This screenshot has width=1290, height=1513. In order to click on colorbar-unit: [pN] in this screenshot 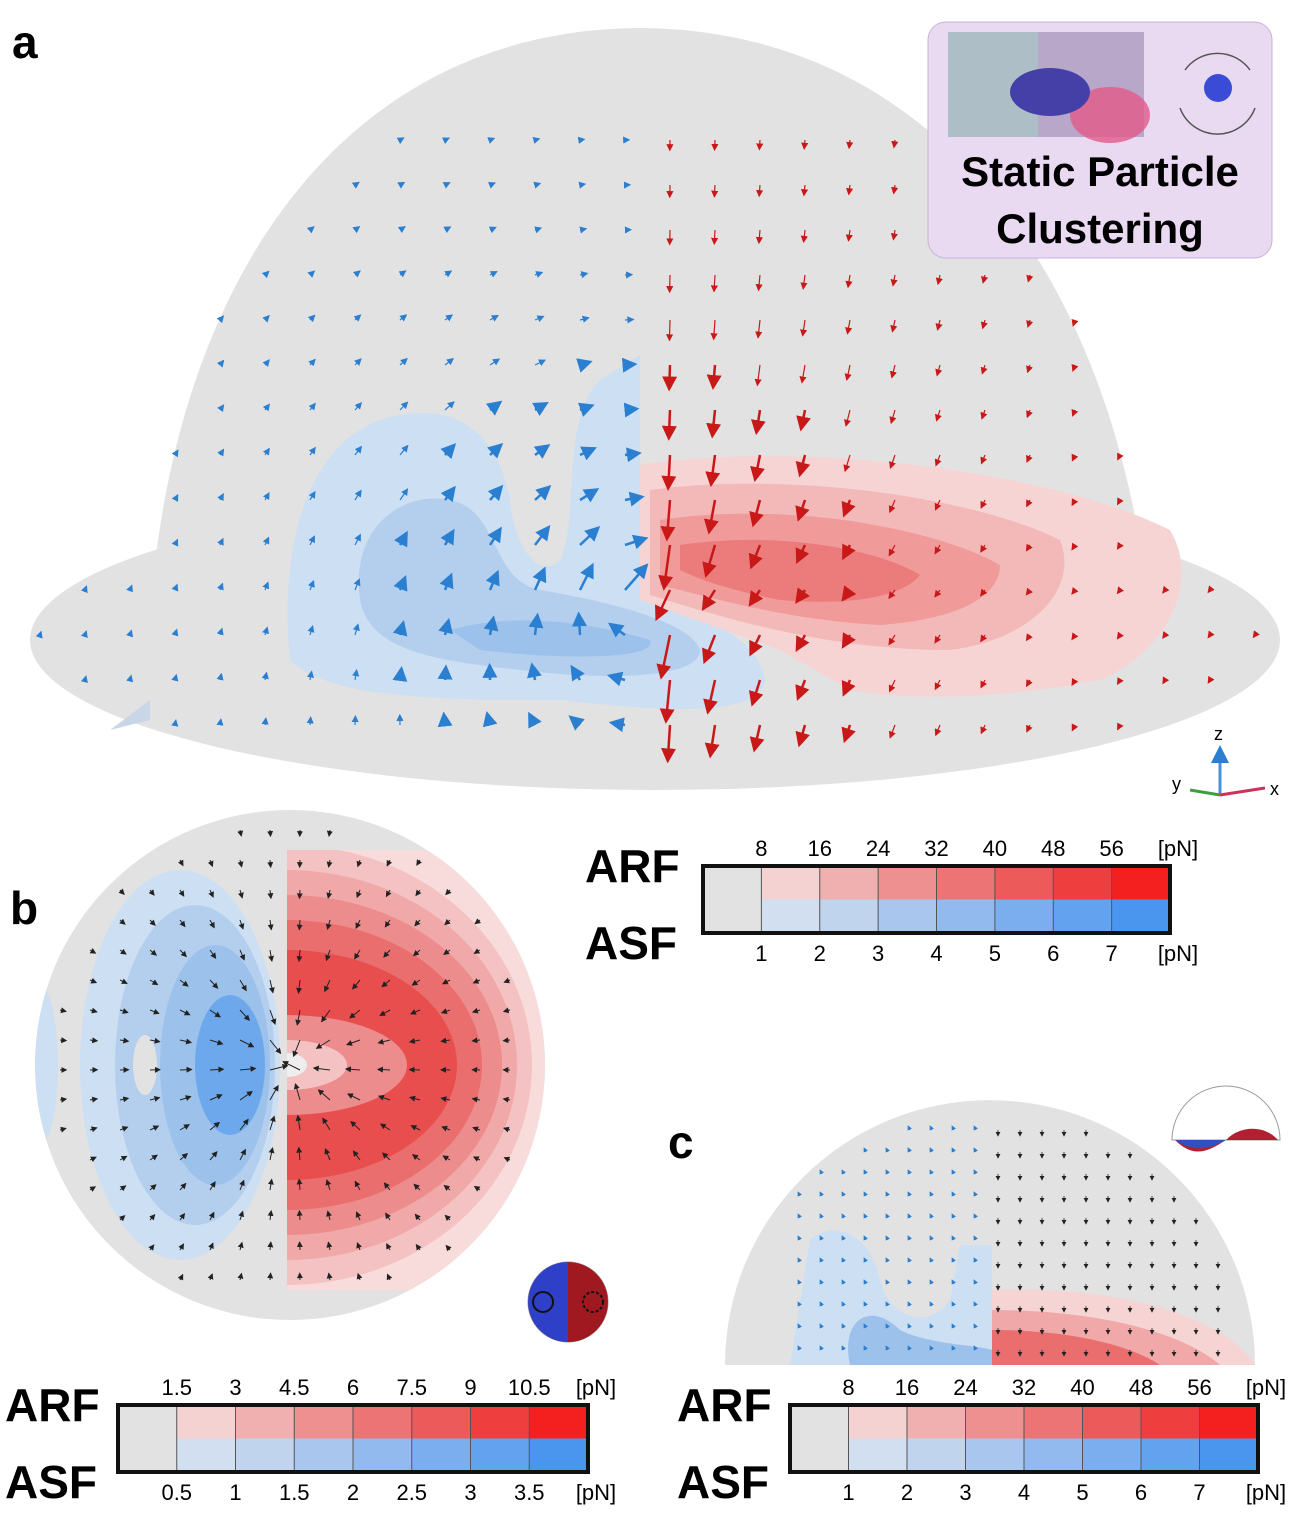, I will do `click(1178, 953)`.